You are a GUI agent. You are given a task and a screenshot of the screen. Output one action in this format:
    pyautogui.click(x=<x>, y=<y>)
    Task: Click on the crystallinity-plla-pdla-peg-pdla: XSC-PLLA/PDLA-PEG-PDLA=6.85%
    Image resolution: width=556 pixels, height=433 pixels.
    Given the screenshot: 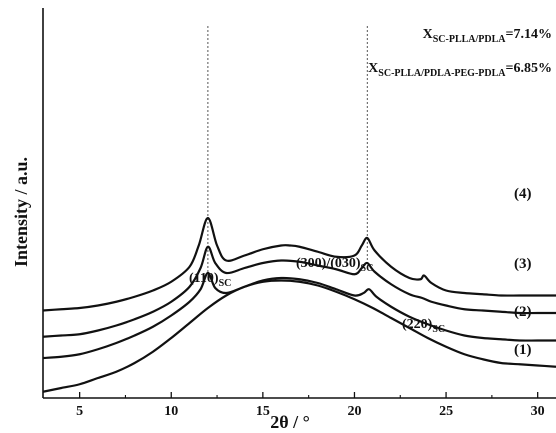 What is the action you would take?
    pyautogui.click(x=460, y=70)
    